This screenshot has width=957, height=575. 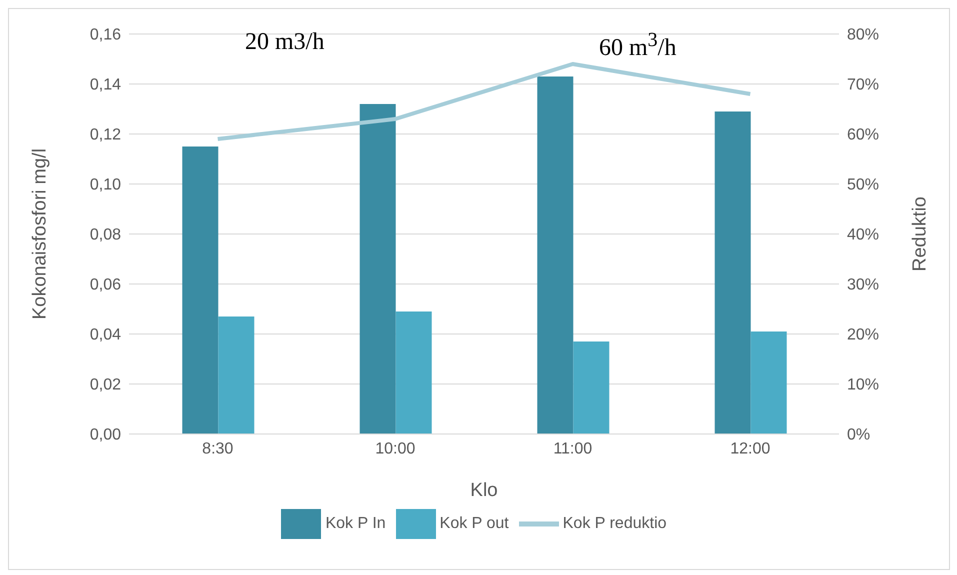 What do you see at coordinates (106, 285) in the screenshot?
I see `y-tick-label: 0,06` at bounding box center [106, 285].